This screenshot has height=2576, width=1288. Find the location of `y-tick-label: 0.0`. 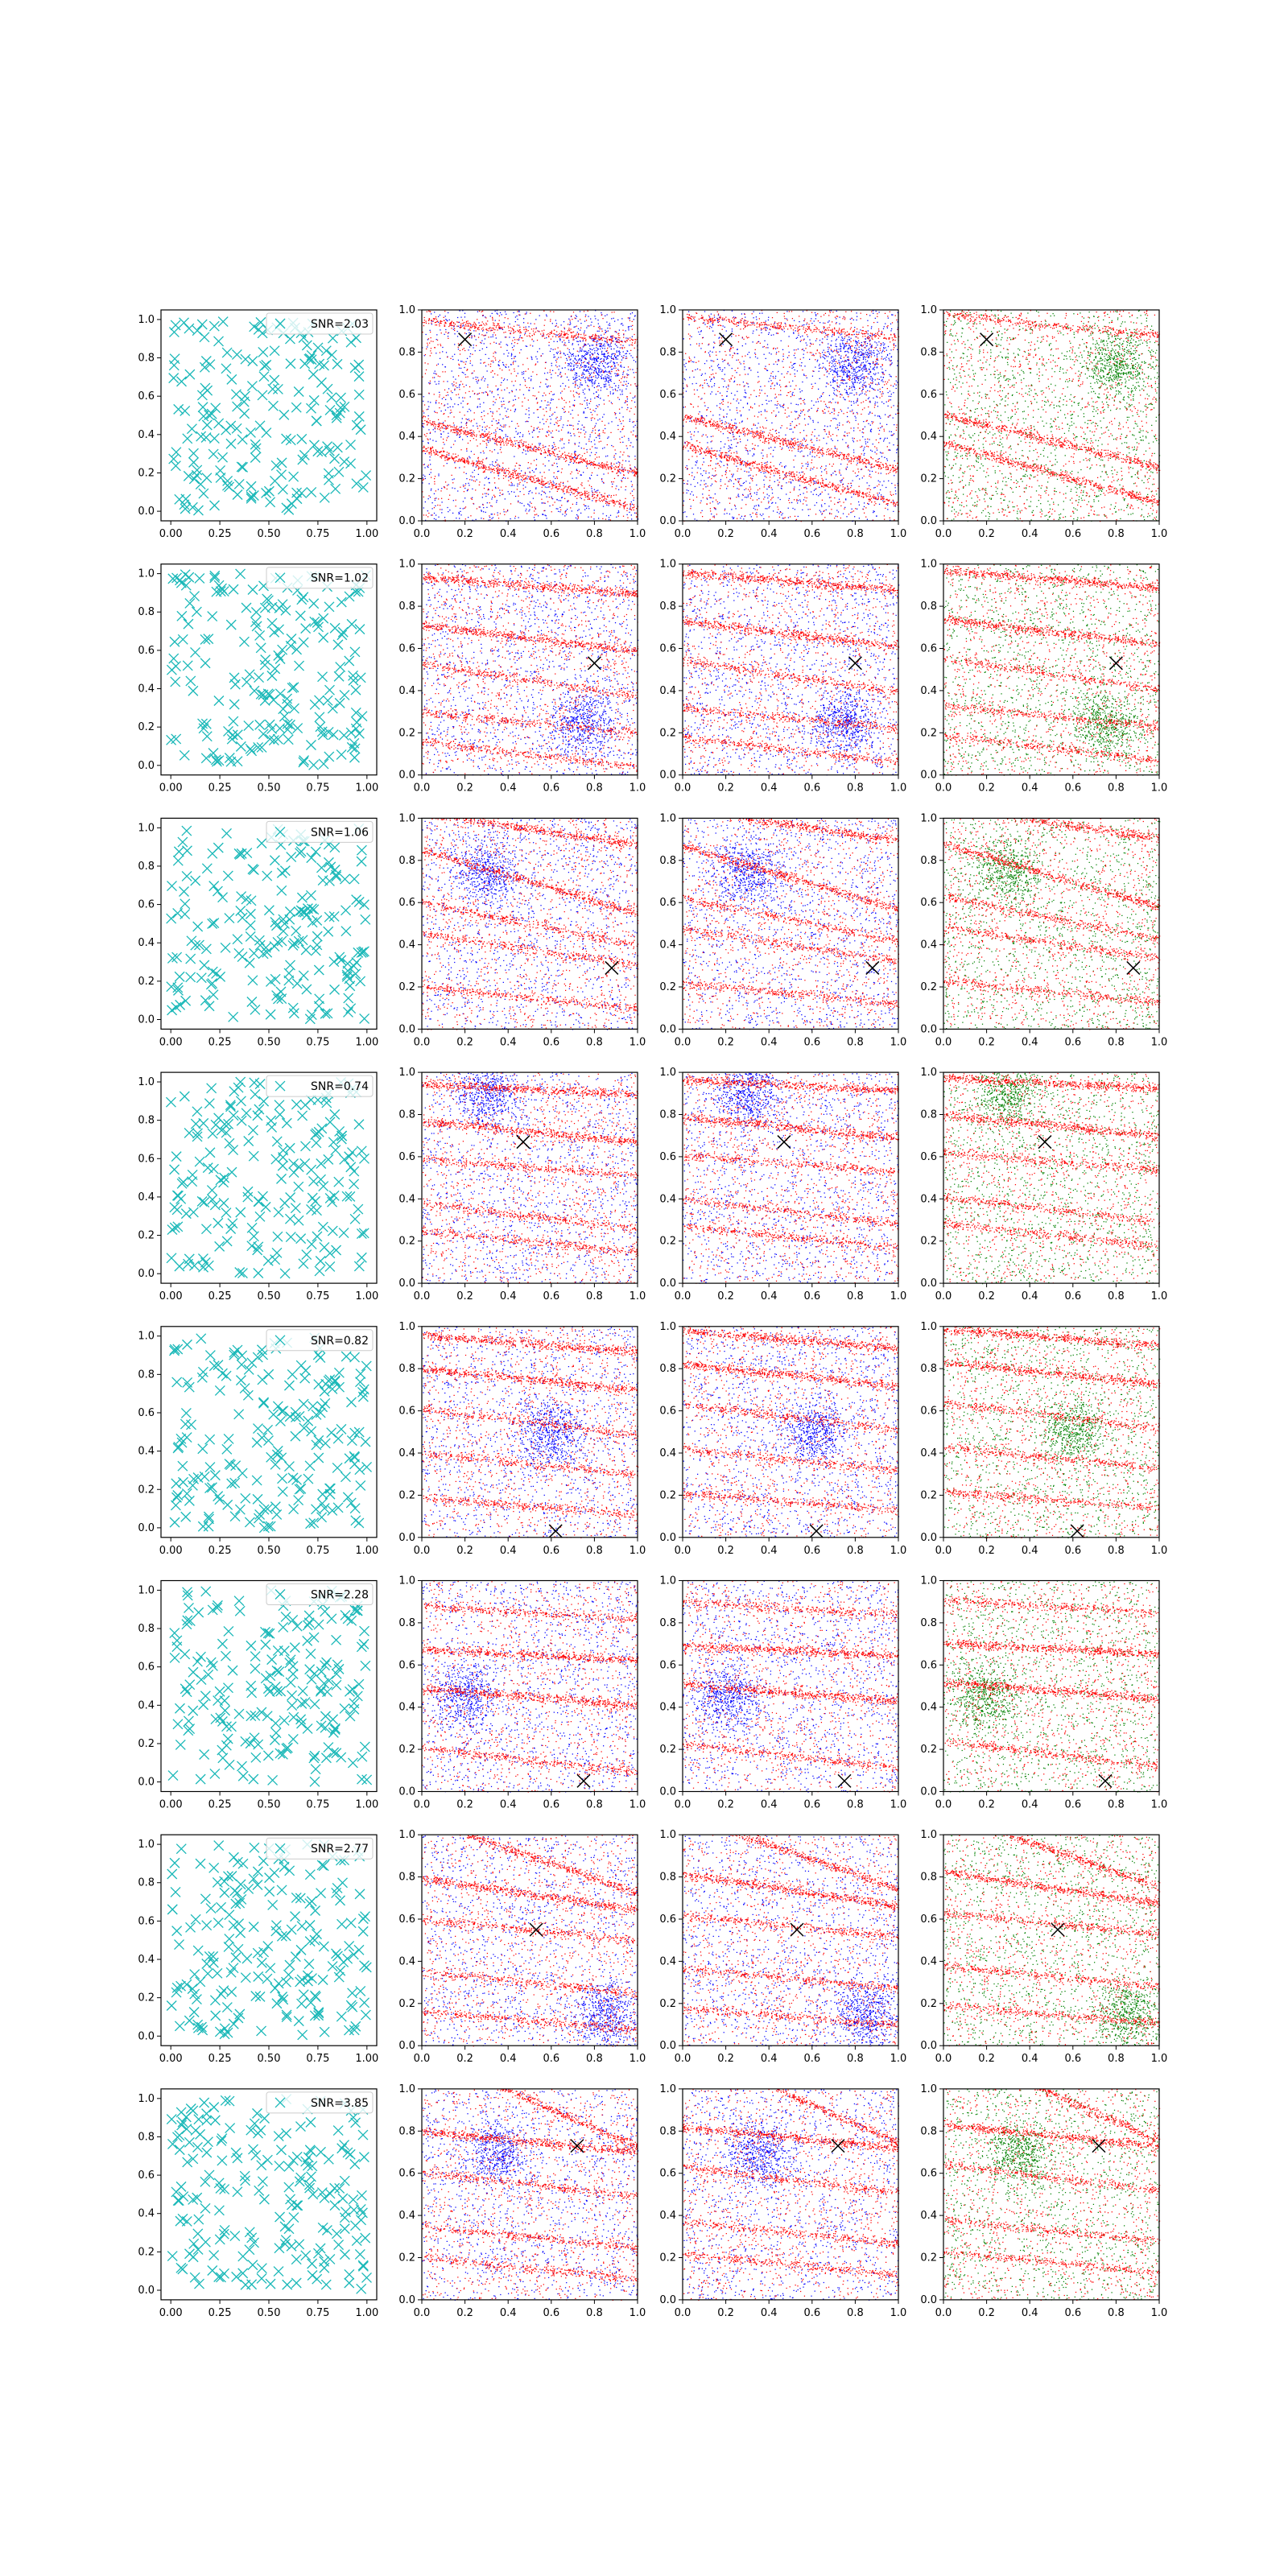

y-tick-label: 0.0 is located at coordinates (667, 776).